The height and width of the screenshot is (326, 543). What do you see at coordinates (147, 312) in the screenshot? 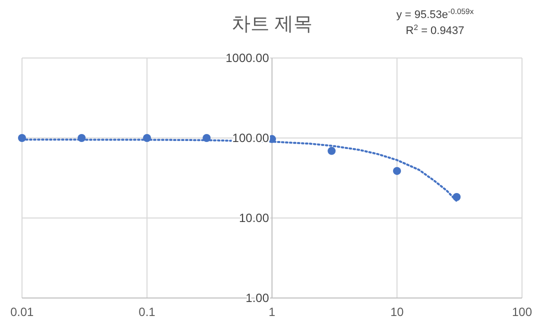
I see `x-tick-label: 0.1` at bounding box center [147, 312].